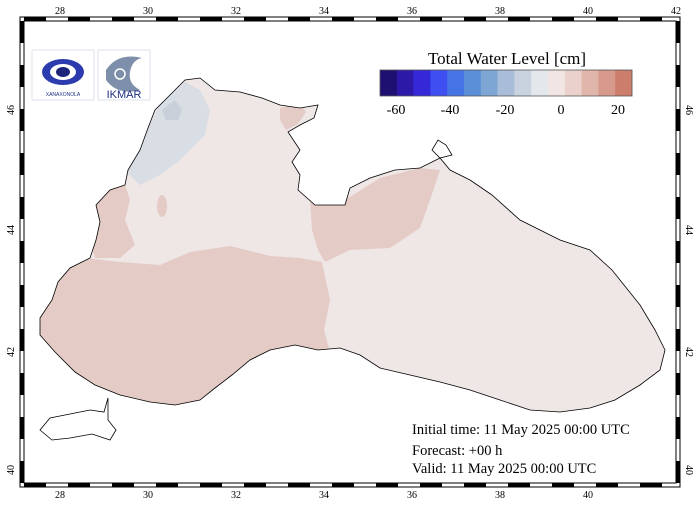  I want to click on lon-labels-bottom: 28 30 32 34 36 38 40, so click(324, 495).